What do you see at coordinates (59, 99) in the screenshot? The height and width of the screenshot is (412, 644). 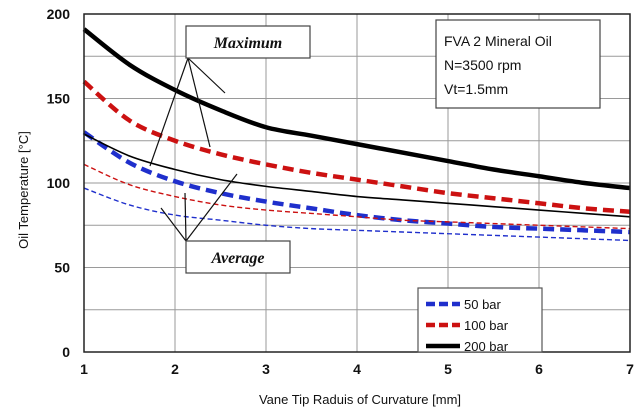 I see `y-tick-label: 150` at bounding box center [59, 99].